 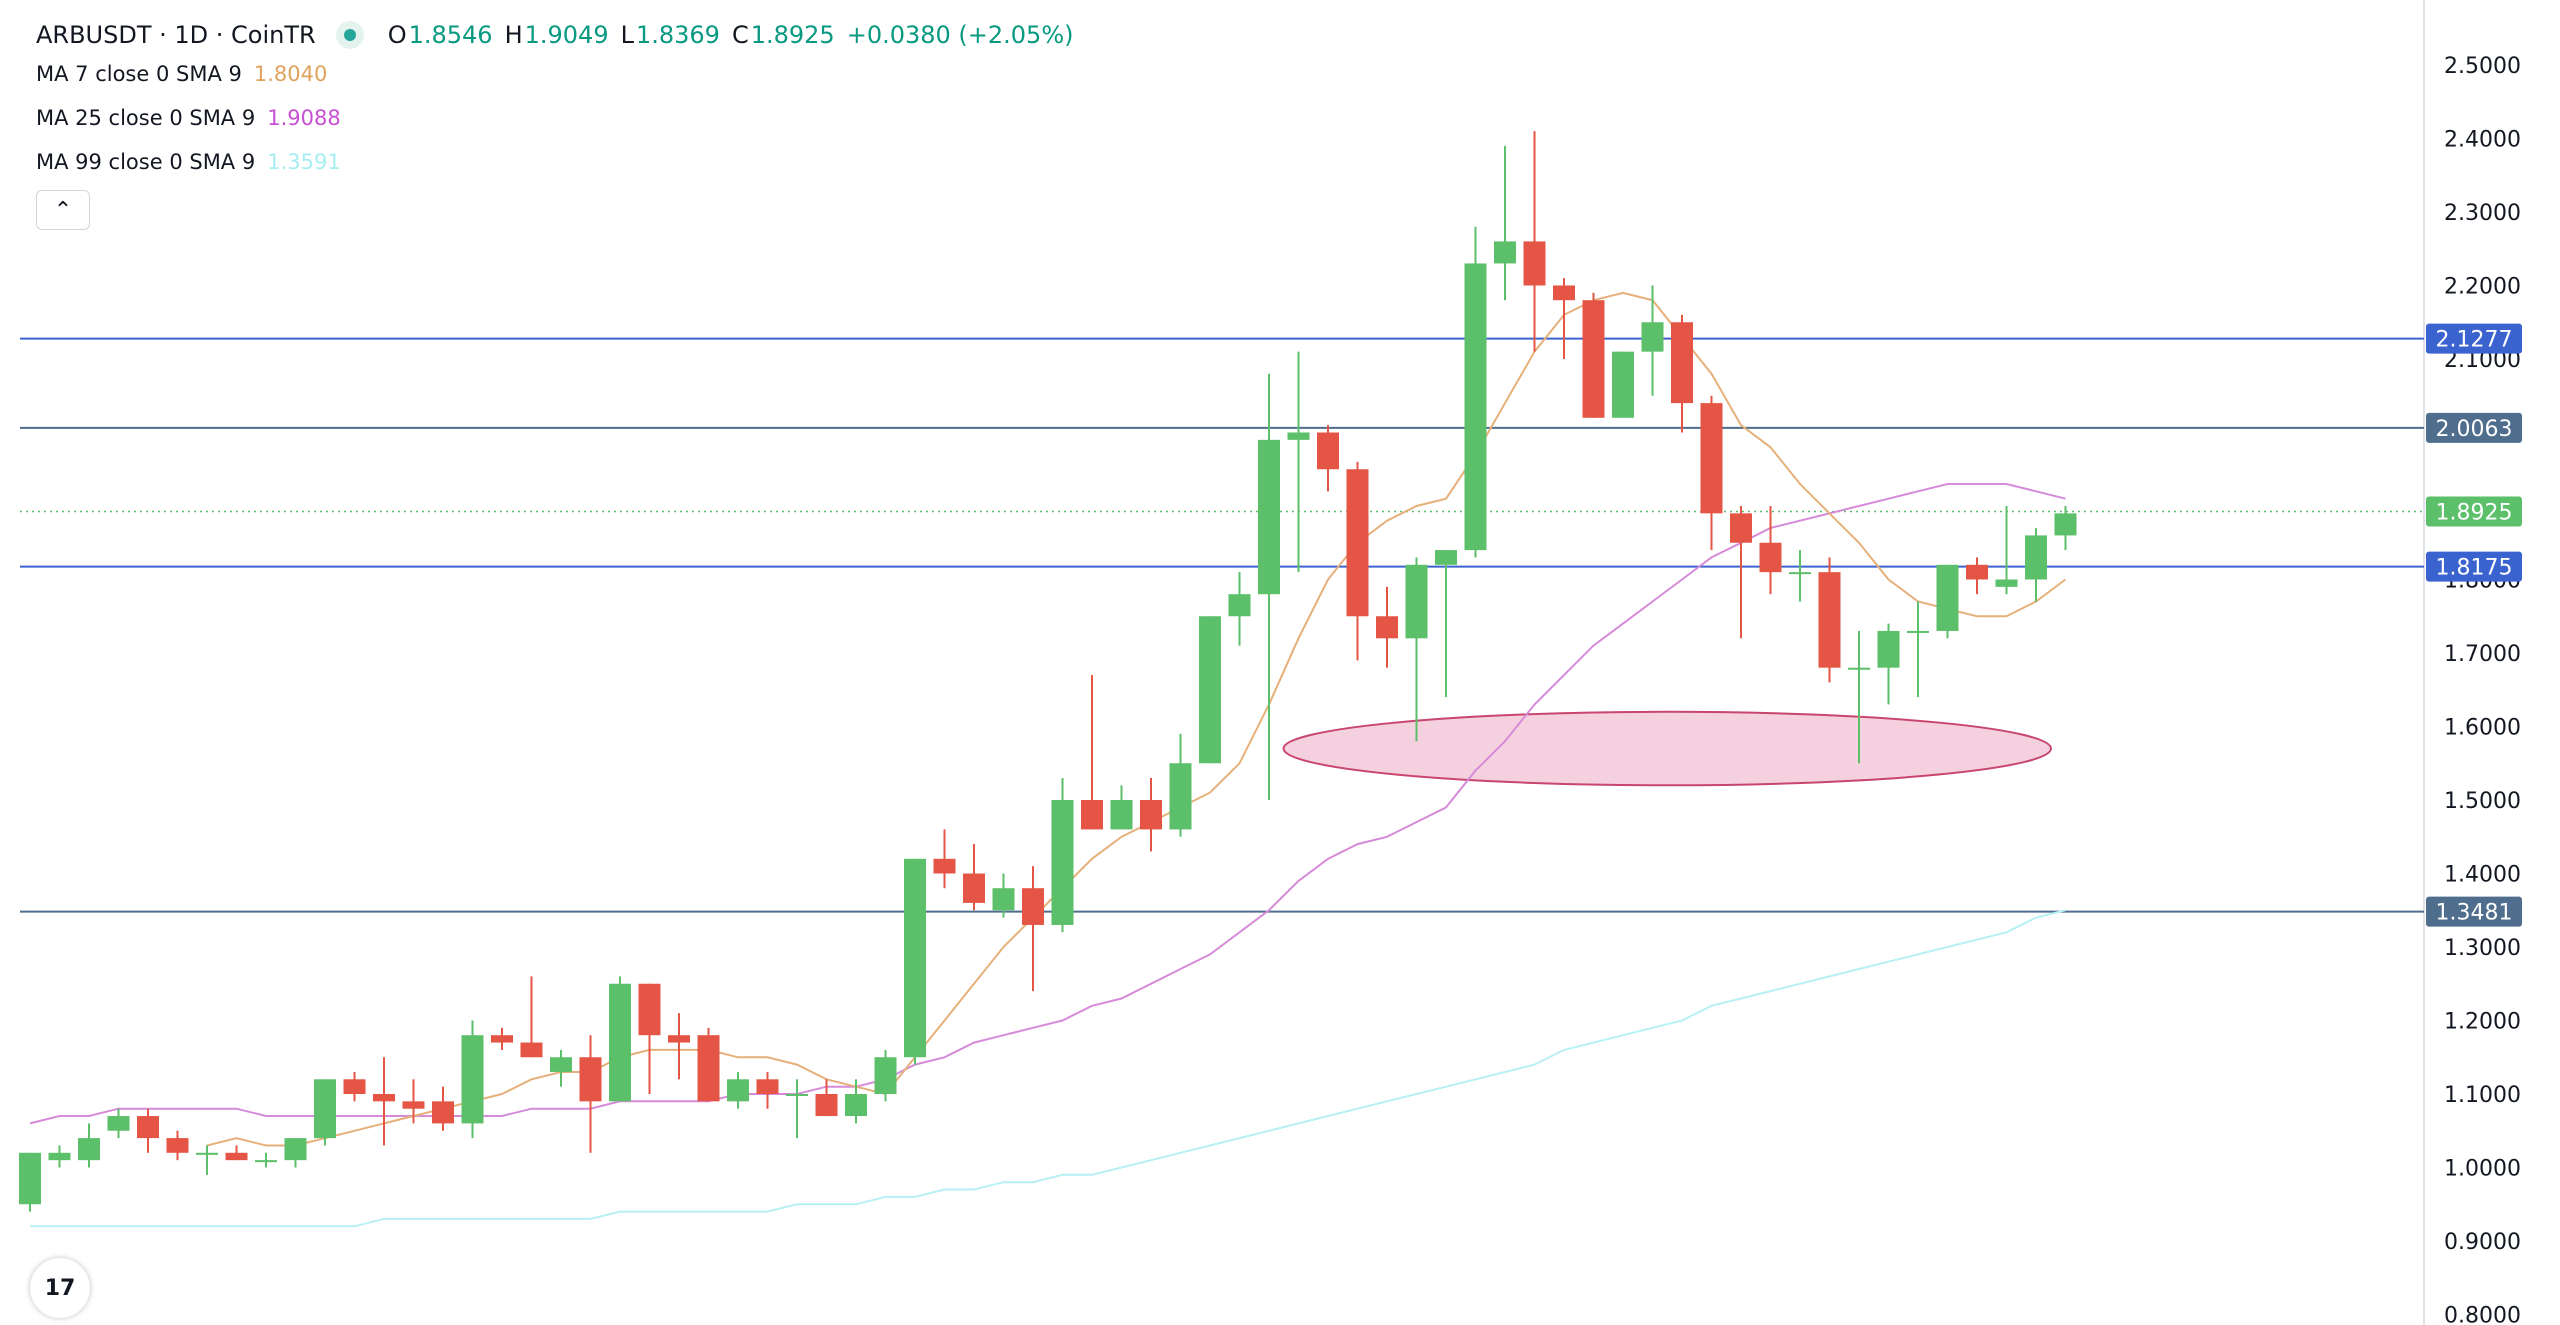 I want to click on tradingview-logo: 17, so click(x=60, y=1288).